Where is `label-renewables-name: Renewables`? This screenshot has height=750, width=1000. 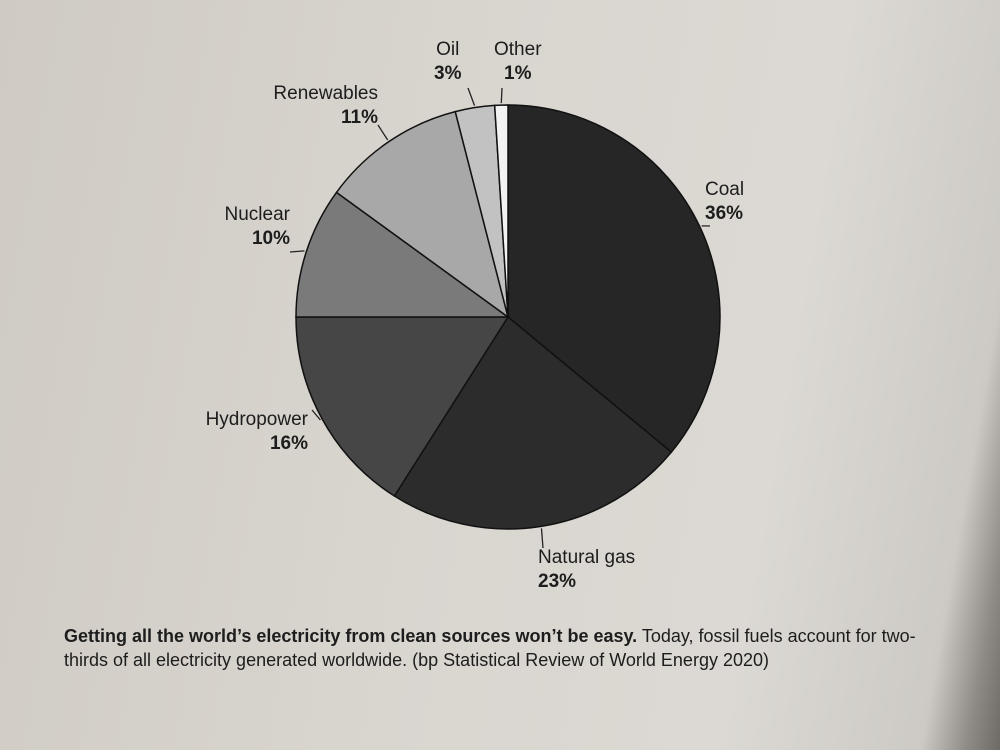
label-renewables-name: Renewables is located at coordinates (325, 93).